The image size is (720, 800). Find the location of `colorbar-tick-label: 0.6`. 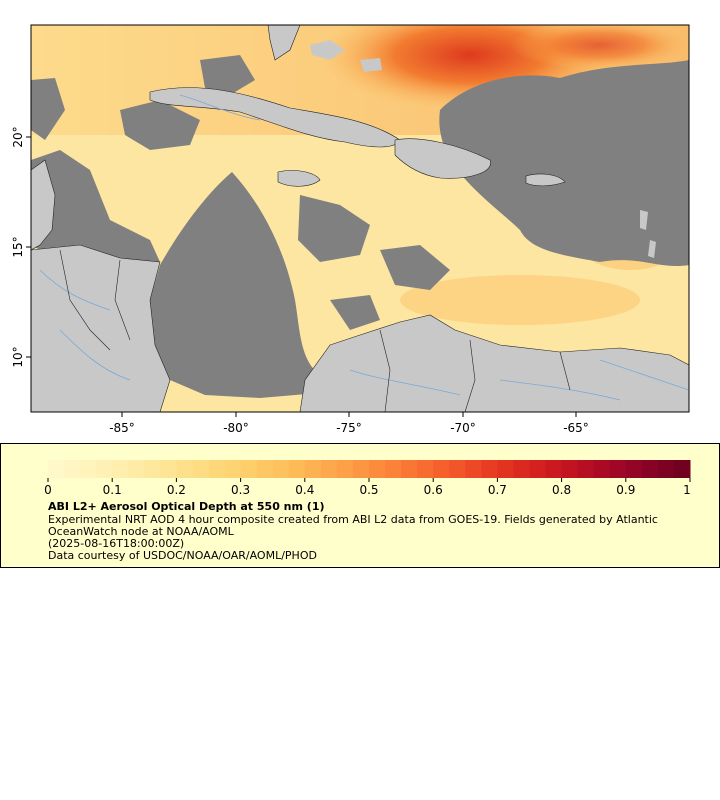

colorbar-tick-label: 0.6 is located at coordinates (433, 490).